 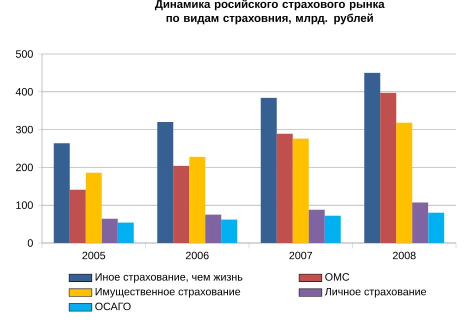 What do you see at coordinates (197, 256) in the screenshot?
I see `x-tick-label: 2006` at bounding box center [197, 256].